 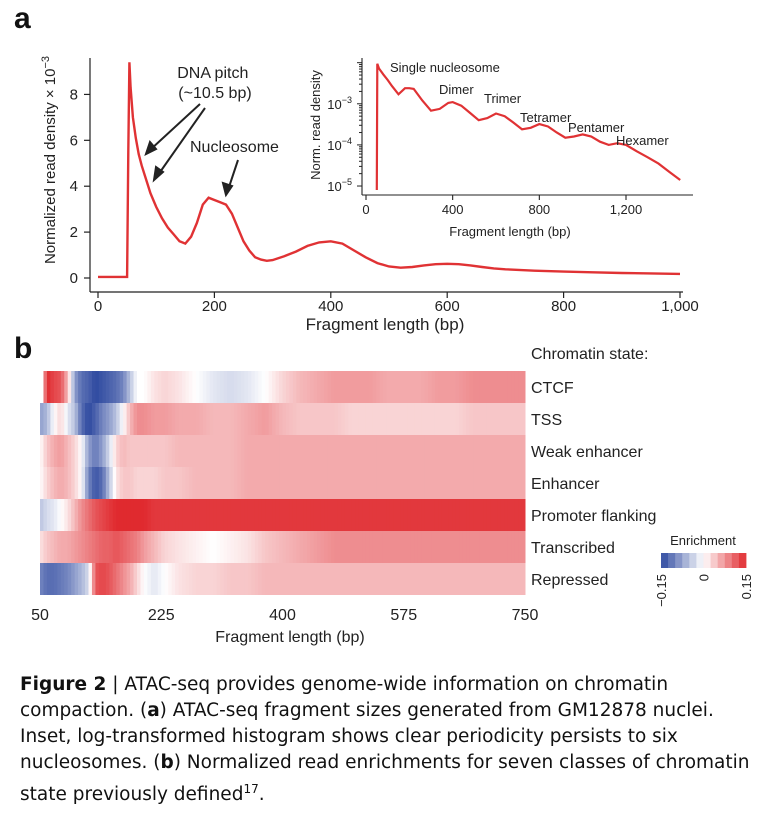 I want to click on heatmap-row-label: TSS, so click(x=546, y=420).